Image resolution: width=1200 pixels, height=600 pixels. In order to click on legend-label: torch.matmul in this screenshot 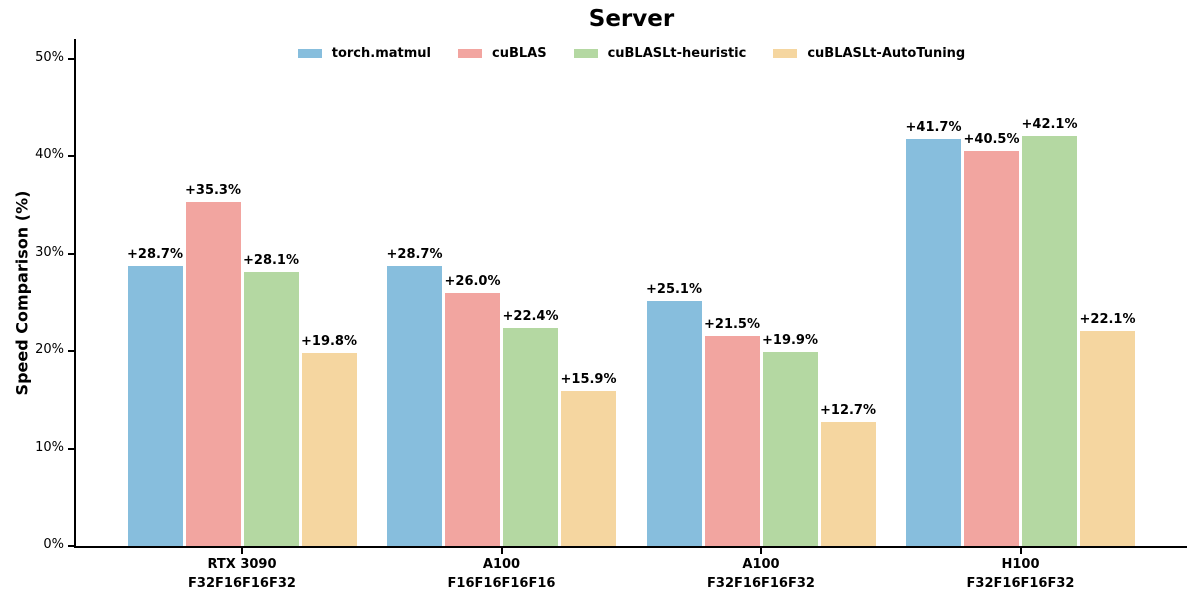, I will do `click(381, 53)`.